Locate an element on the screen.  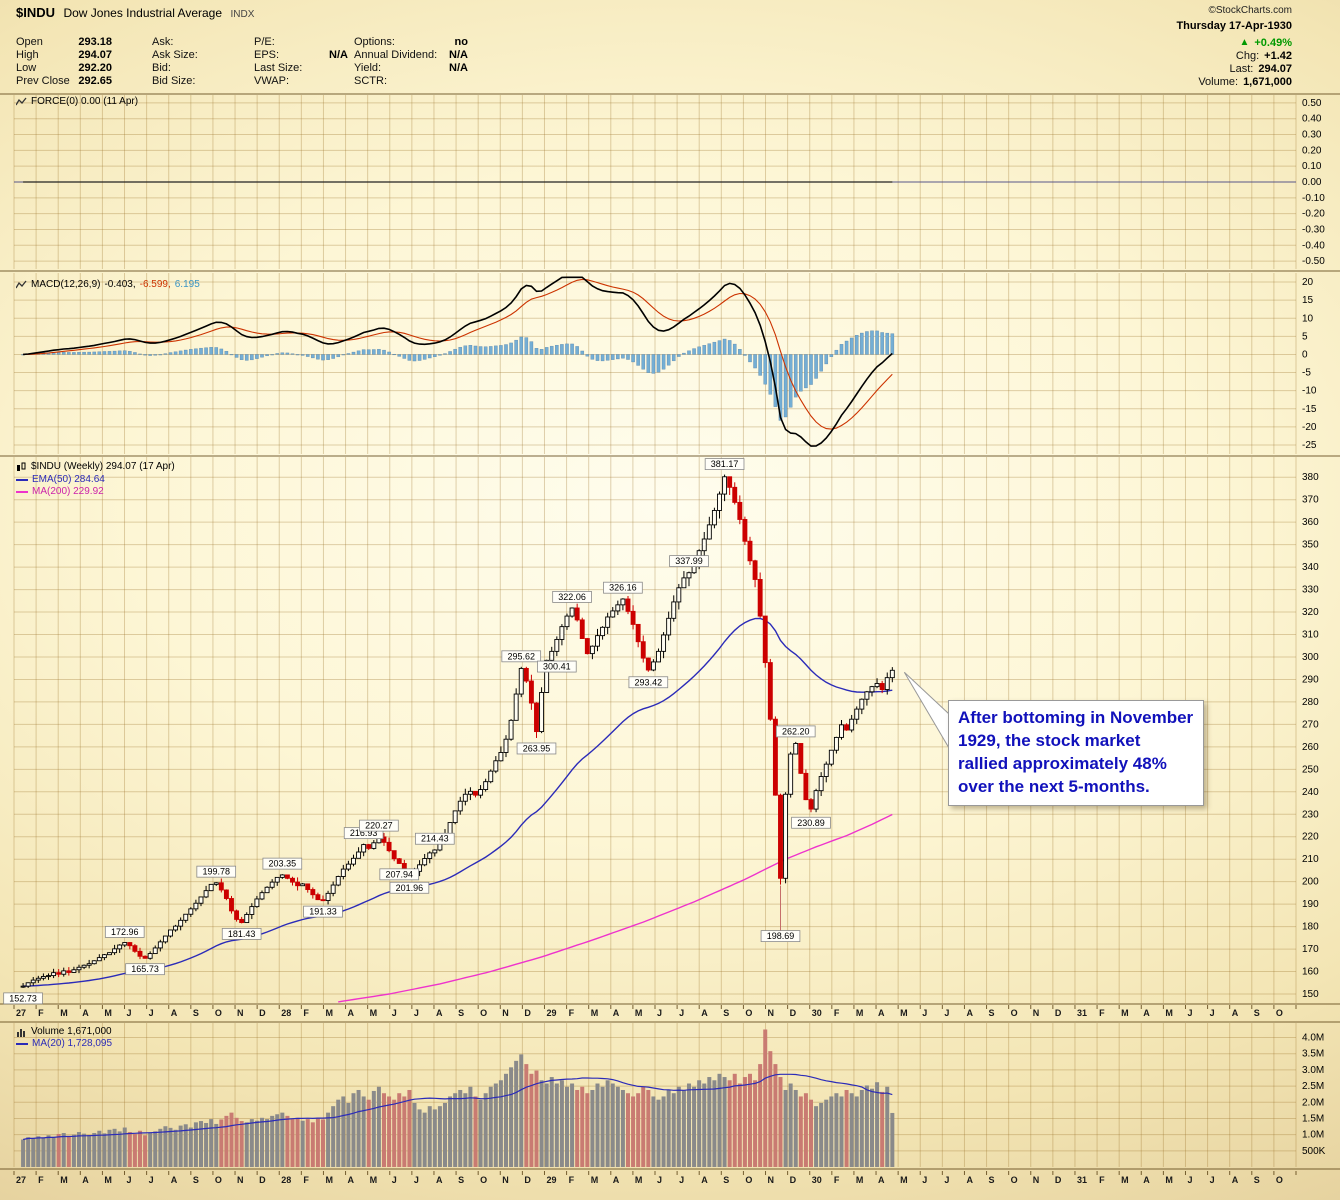
svg-text: 27 is located at coordinates (21, 1013).